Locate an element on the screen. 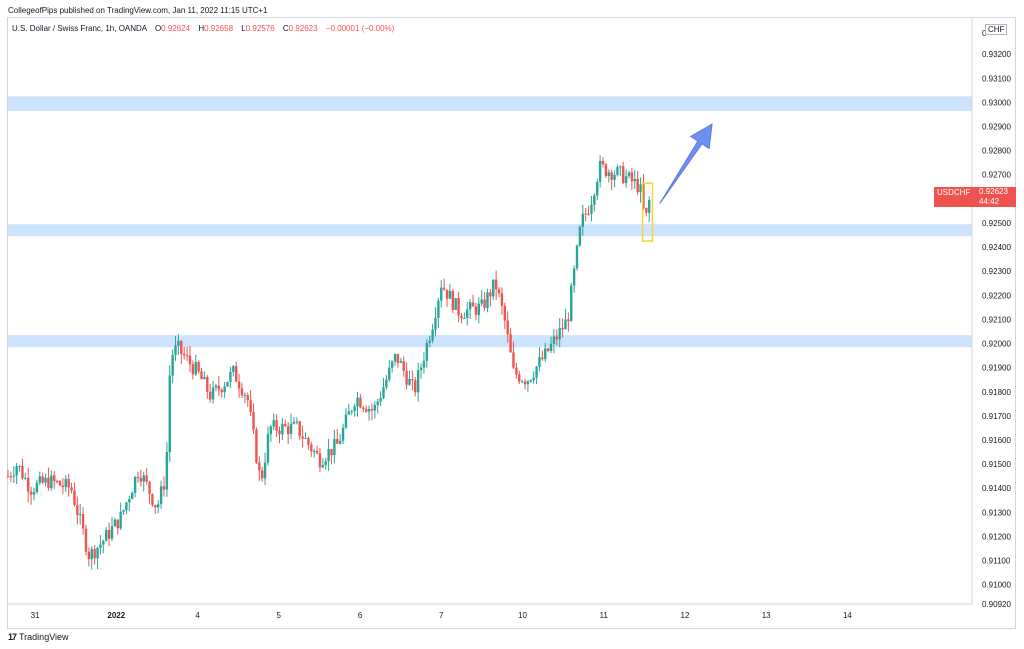 The height and width of the screenshot is (649, 1024). y-tick-label: 0.92400 is located at coordinates (996, 247).